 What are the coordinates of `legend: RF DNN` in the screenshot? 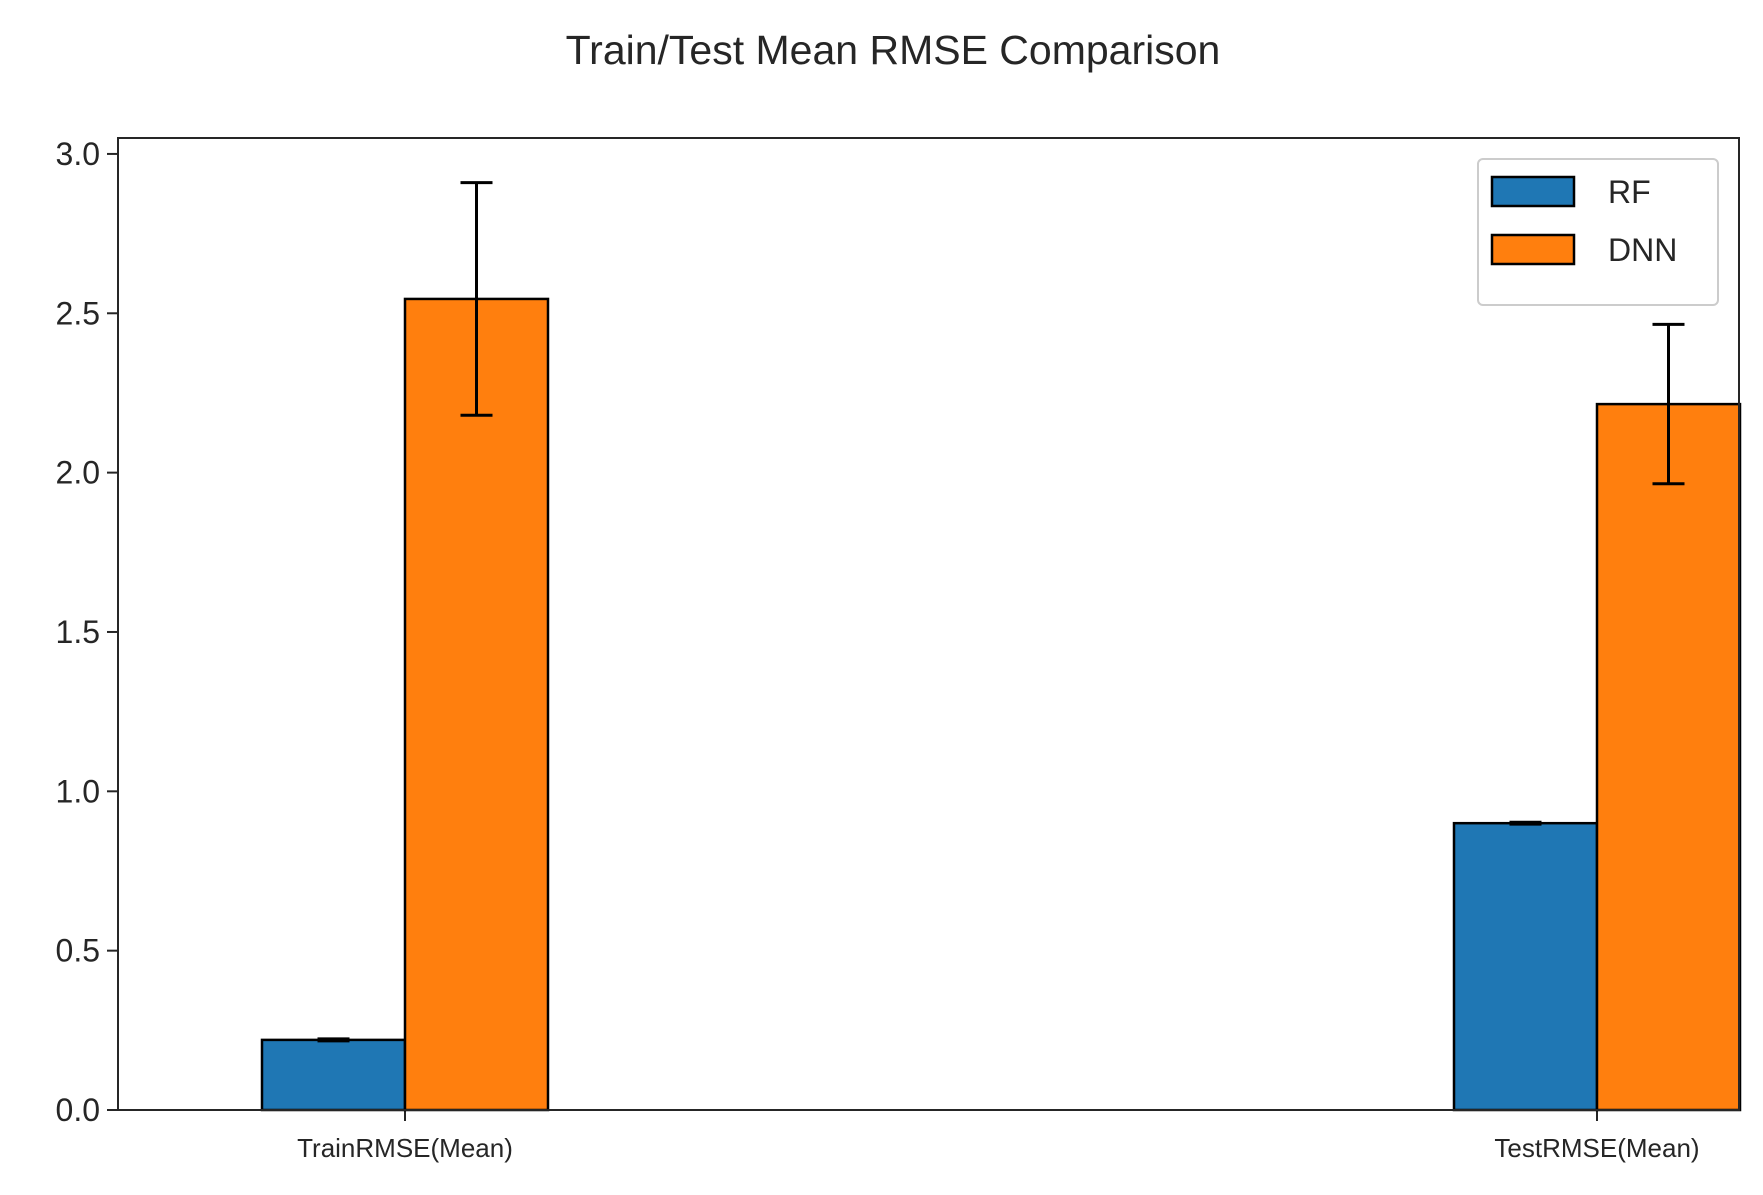 It's located at (1598, 232).